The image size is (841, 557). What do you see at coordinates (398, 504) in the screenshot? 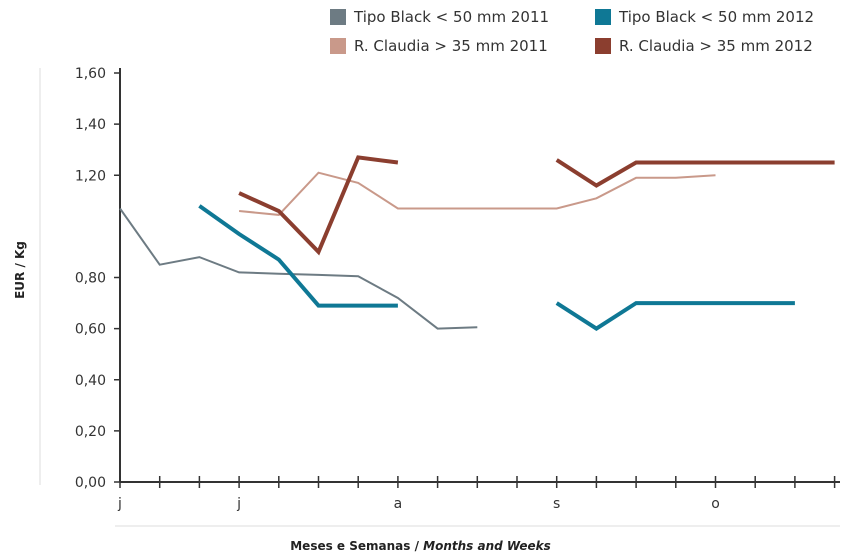
I see `x-month-label: a` at bounding box center [398, 504].